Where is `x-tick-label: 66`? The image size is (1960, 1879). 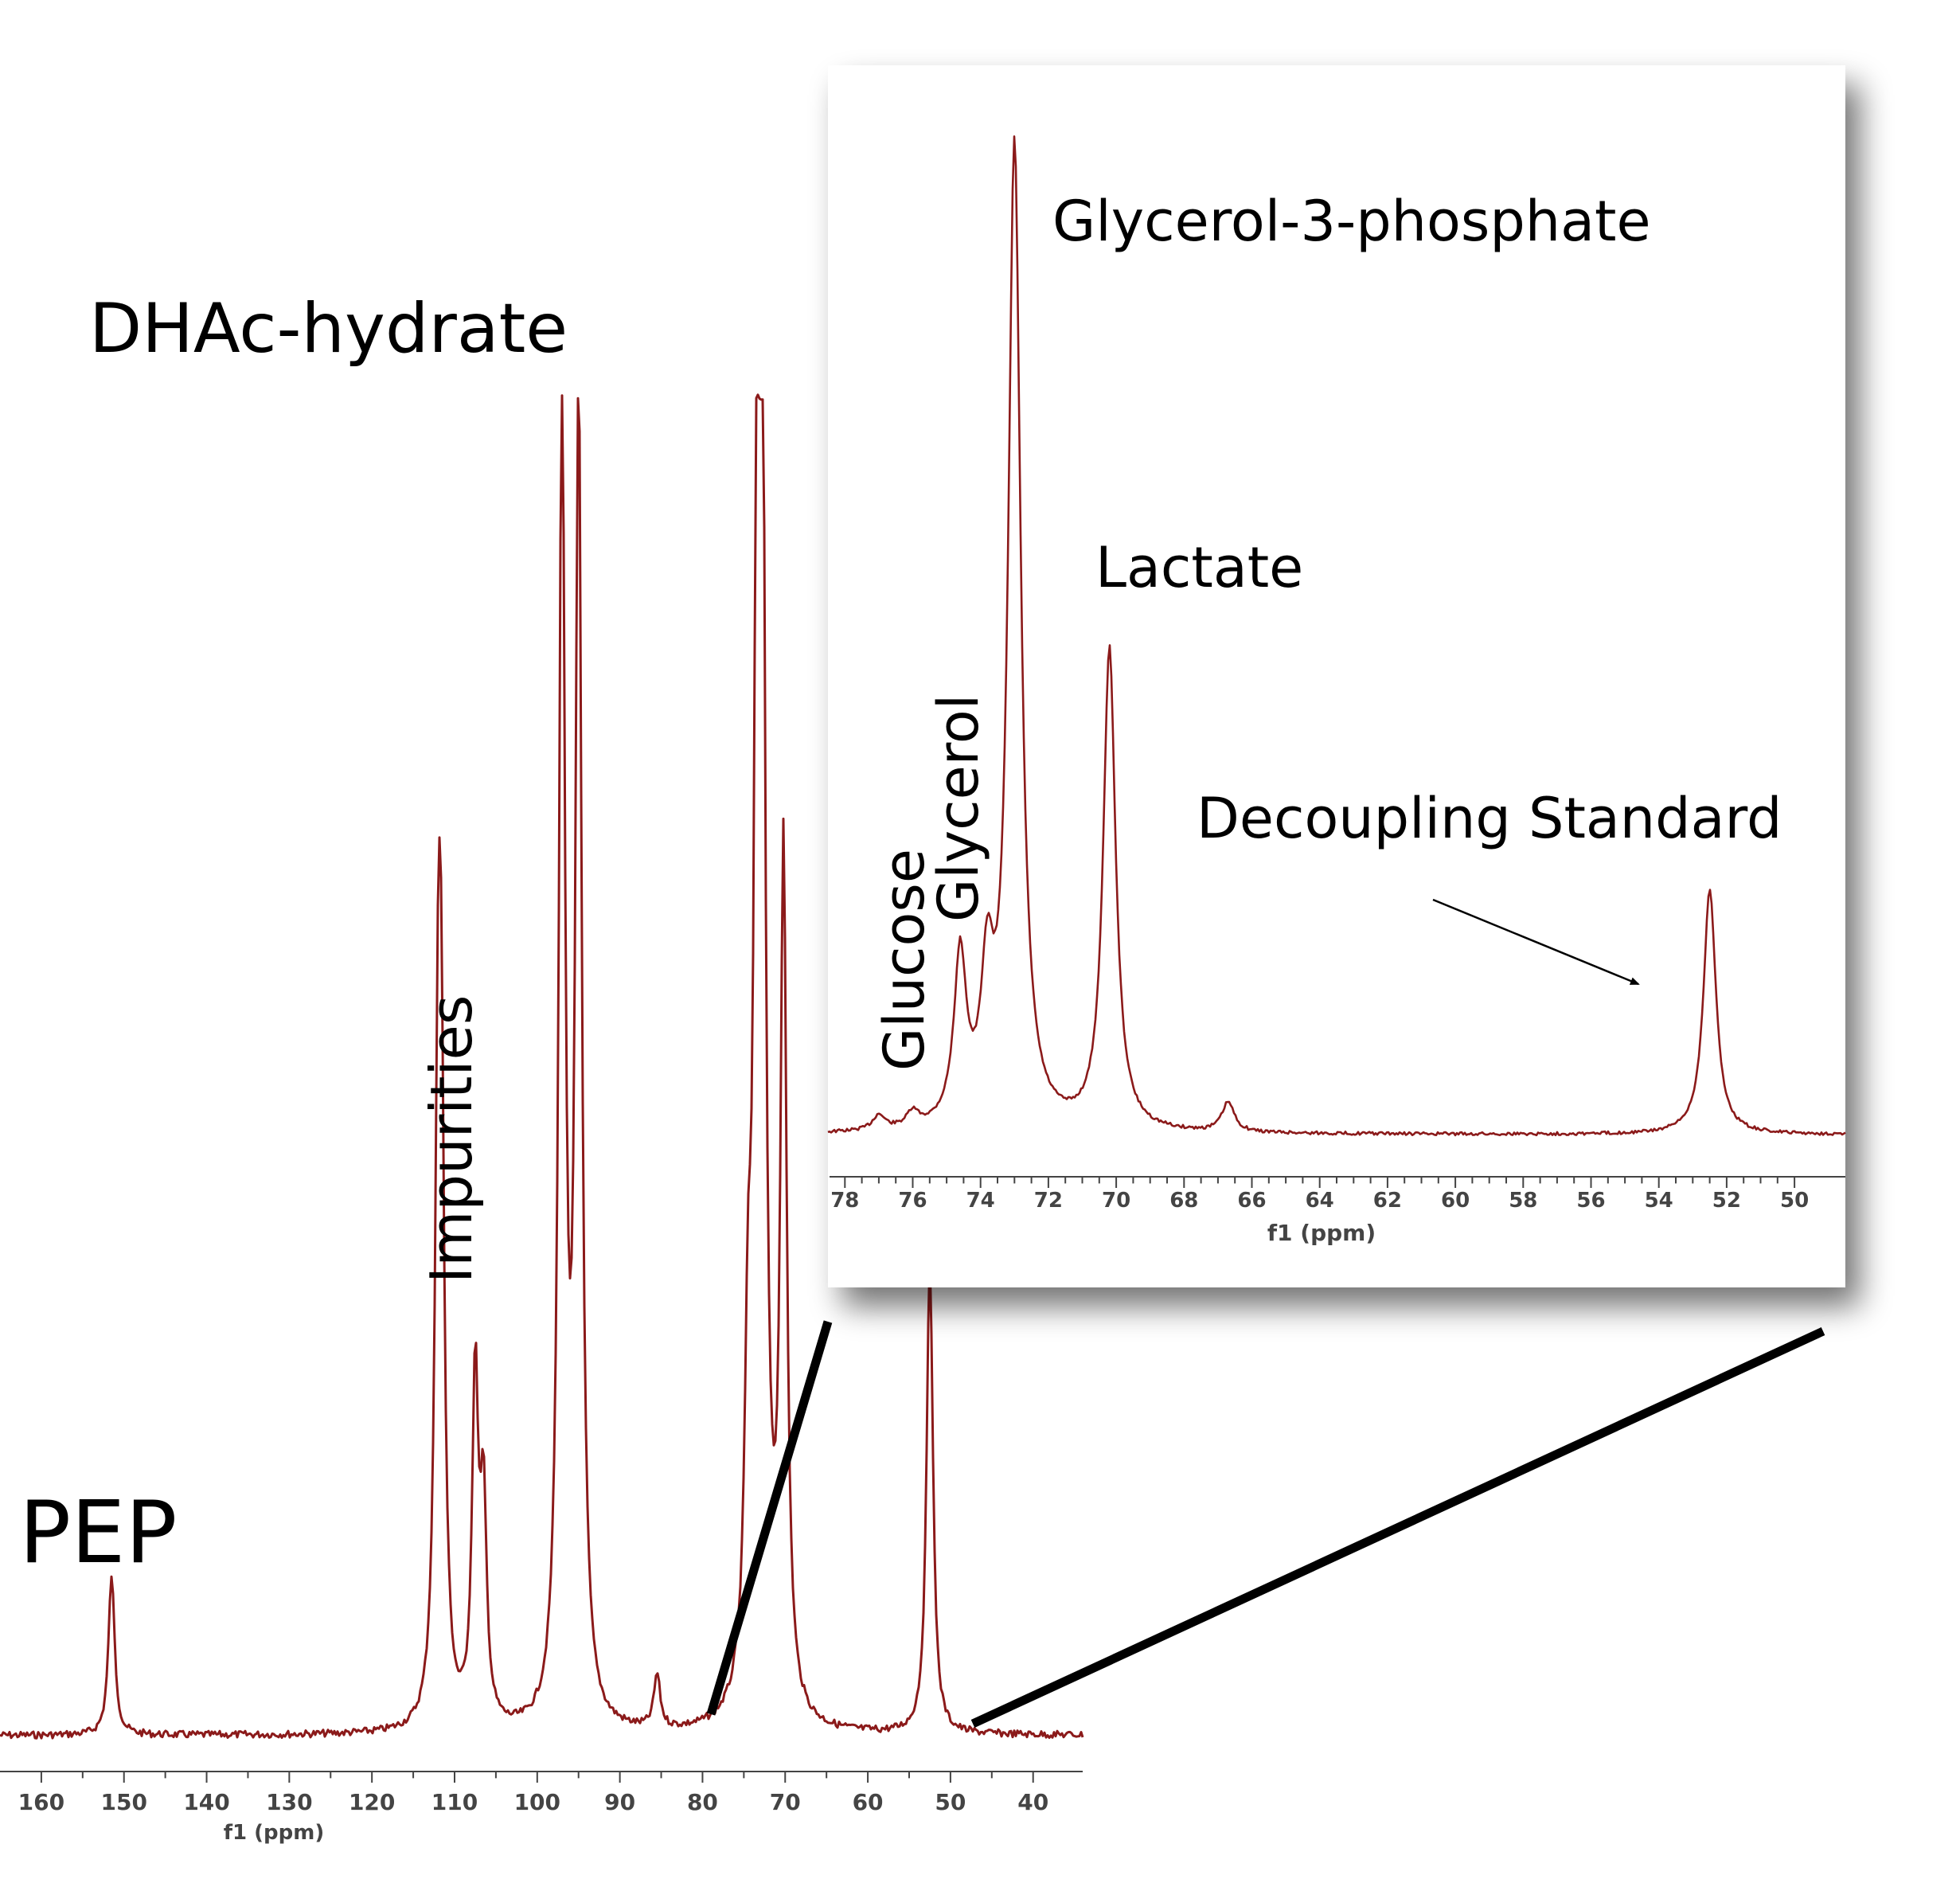 x-tick-label: 66 is located at coordinates (1251, 1201).